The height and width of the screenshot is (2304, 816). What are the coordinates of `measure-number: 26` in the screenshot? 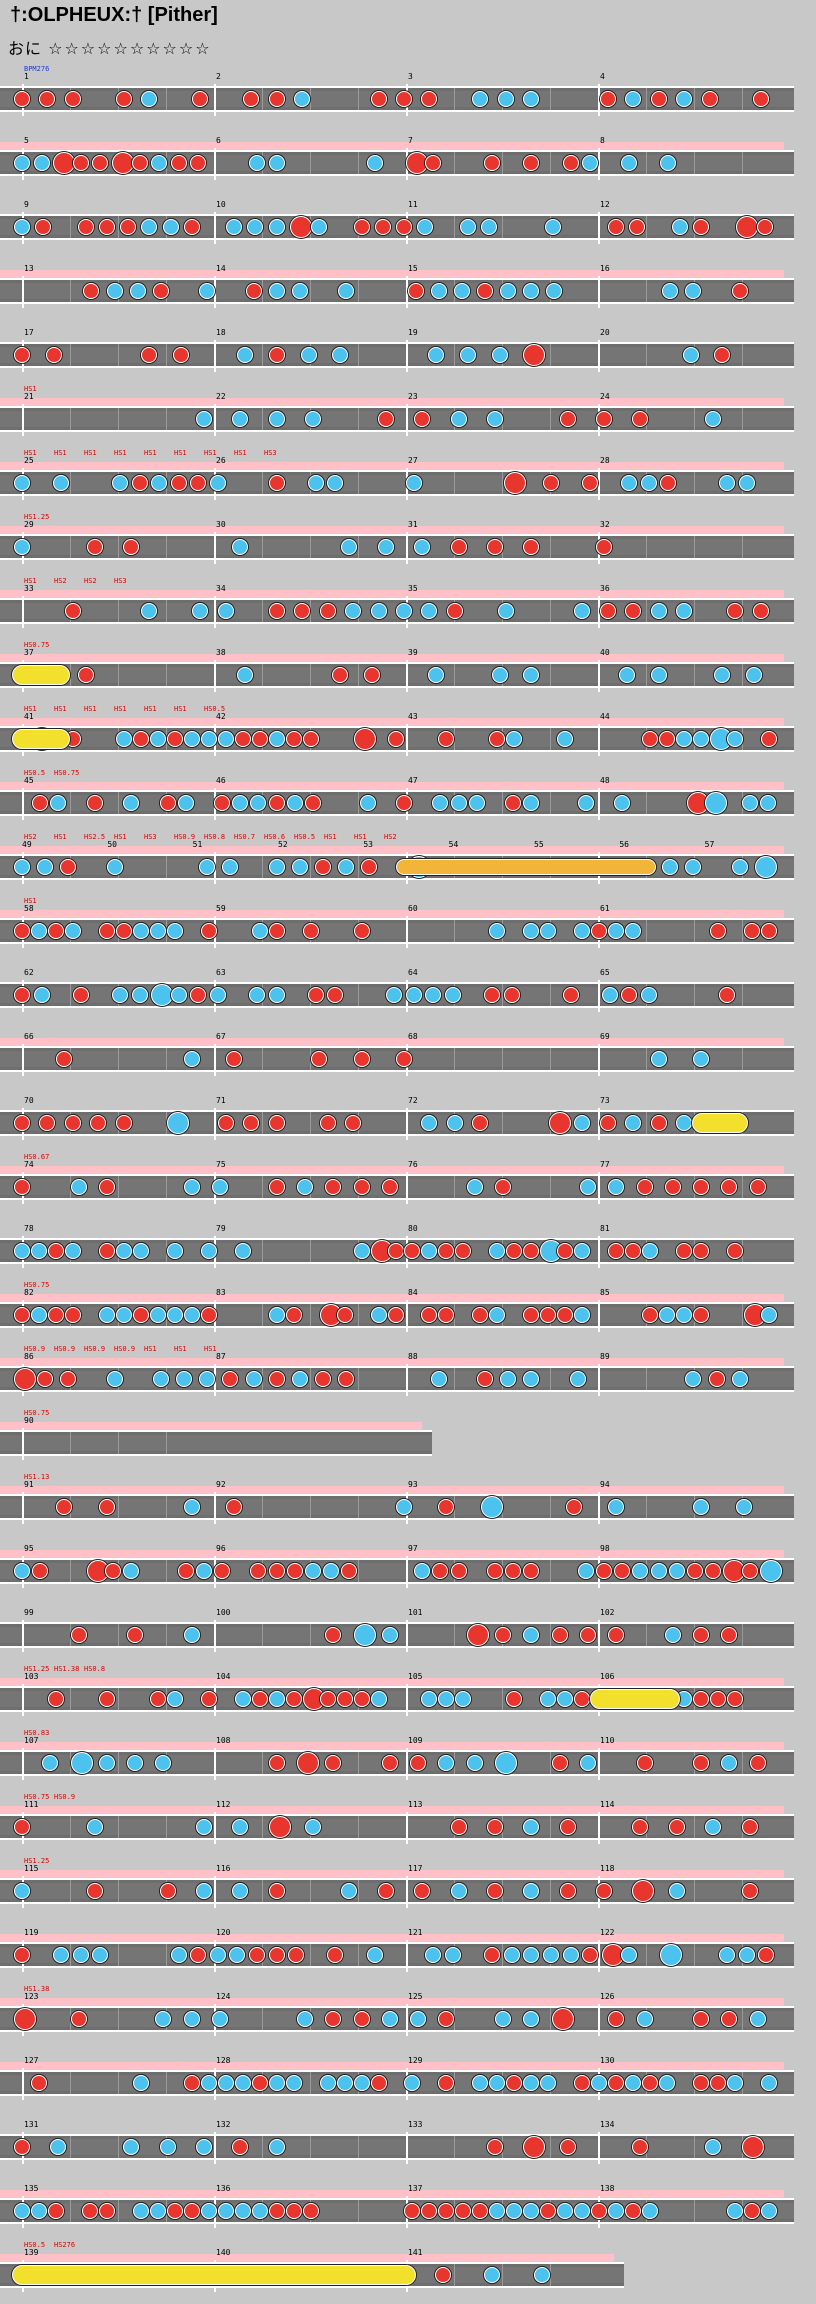 It's located at (221, 460).